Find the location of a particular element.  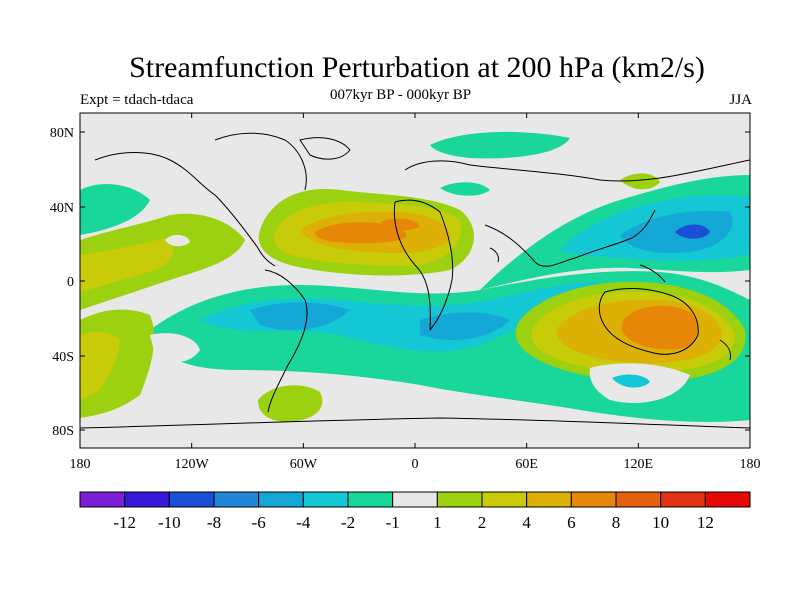

lon-tick-label: 120E is located at coordinates (639, 464).